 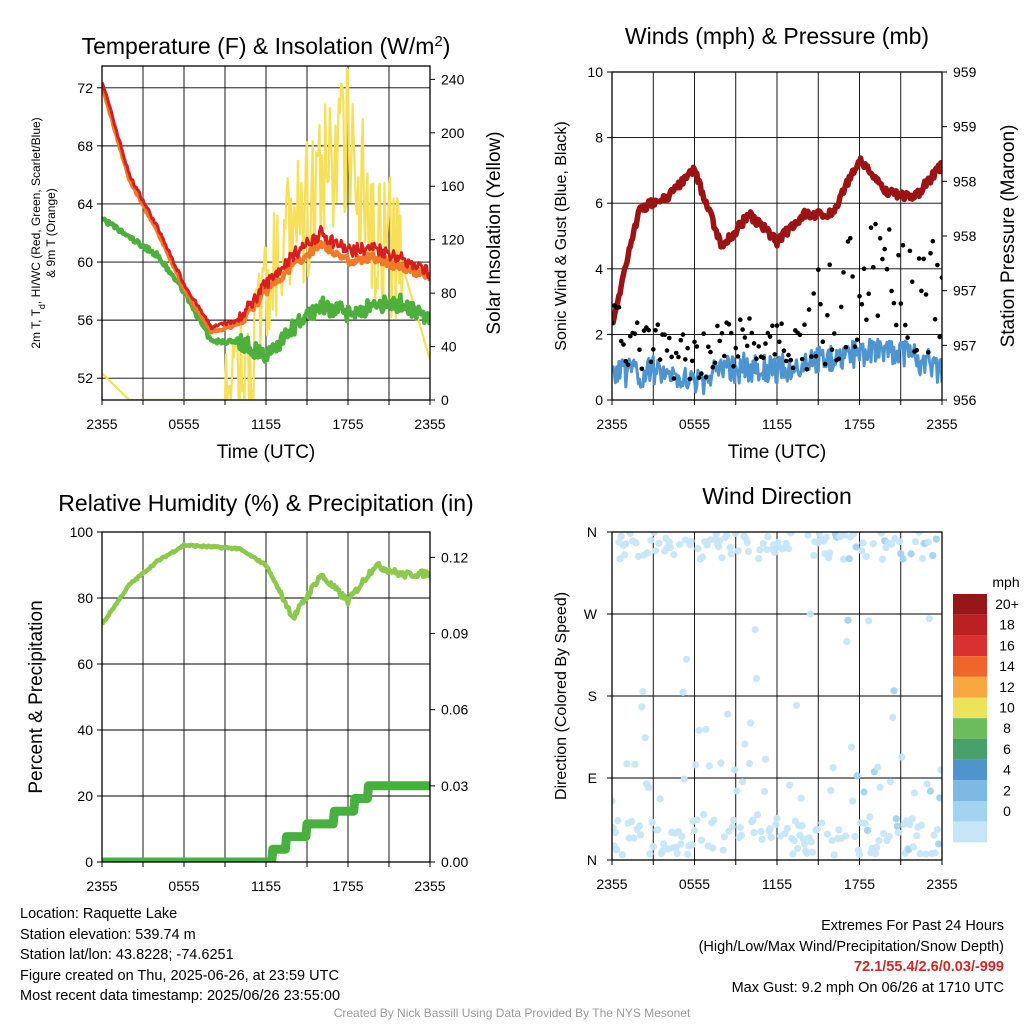 What do you see at coordinates (266, 886) in the screenshot?
I see `x-tick-label: 1155` at bounding box center [266, 886].